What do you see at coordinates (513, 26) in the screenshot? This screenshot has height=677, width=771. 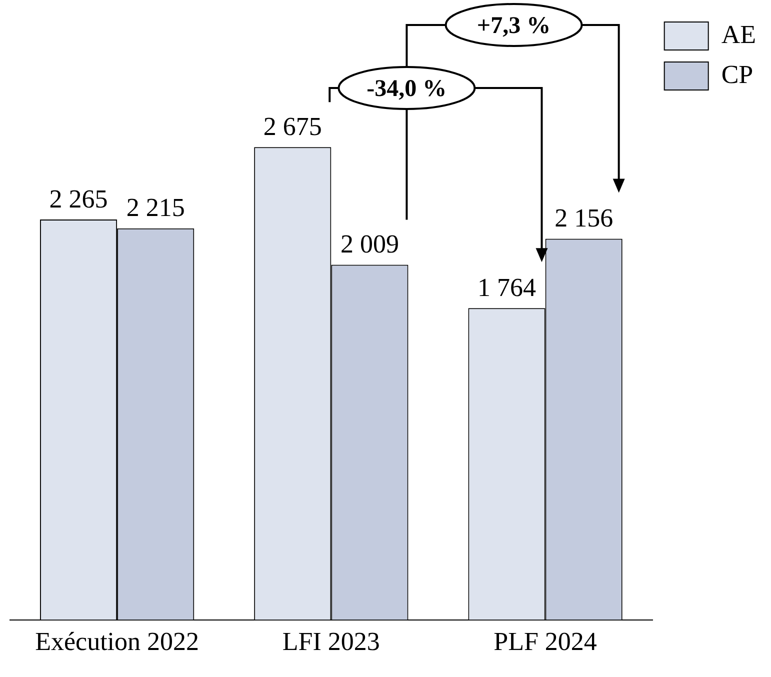 I see `text: +7,3 %` at bounding box center [513, 26].